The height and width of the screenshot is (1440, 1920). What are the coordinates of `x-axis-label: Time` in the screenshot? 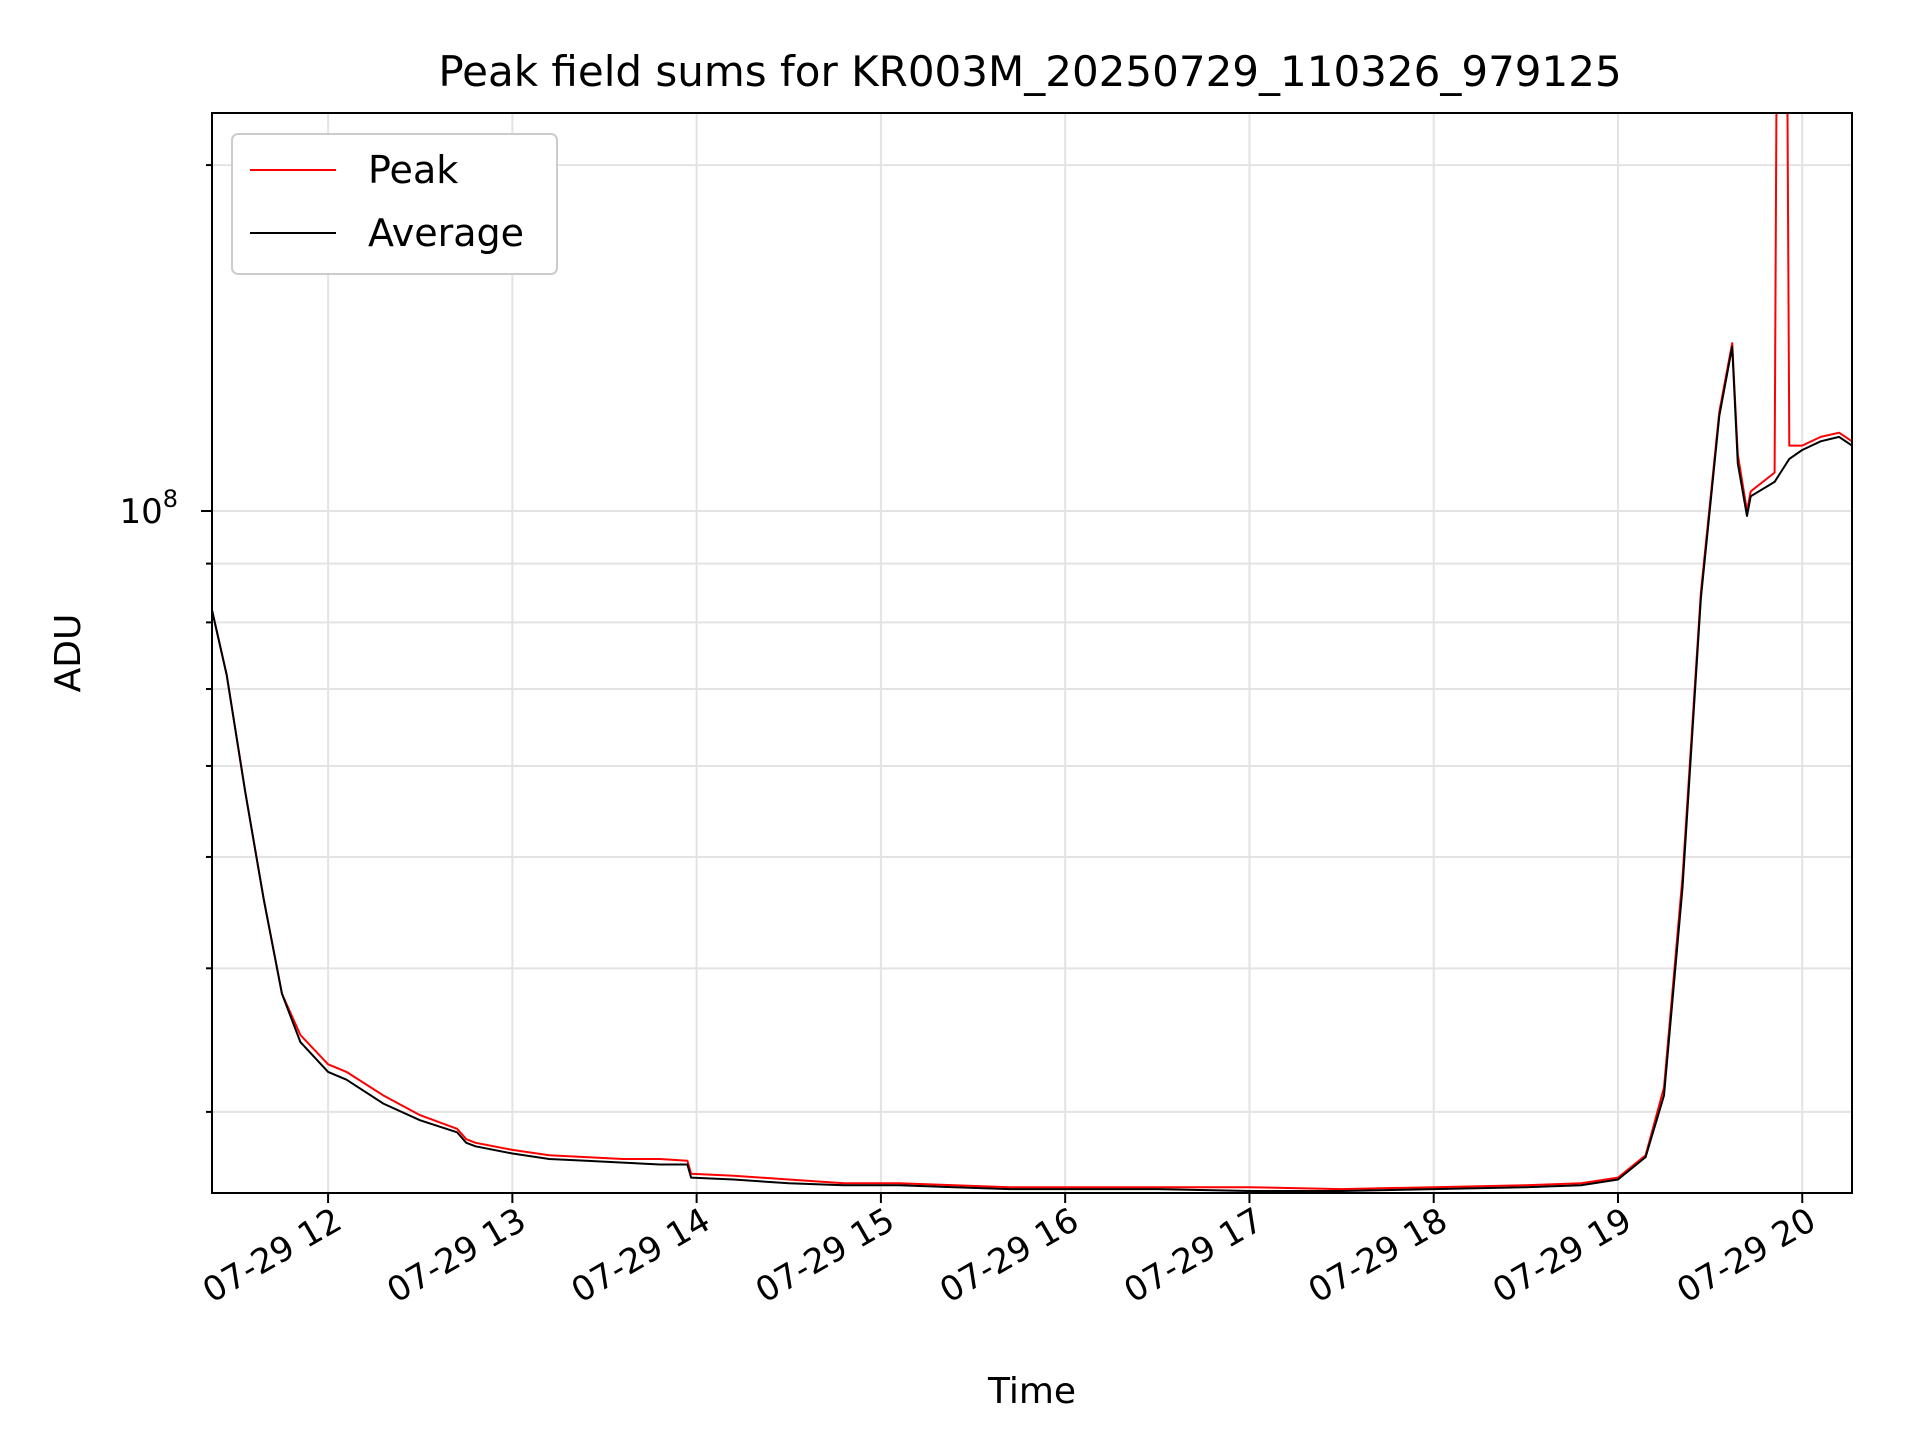 It's located at (1031, 1391).